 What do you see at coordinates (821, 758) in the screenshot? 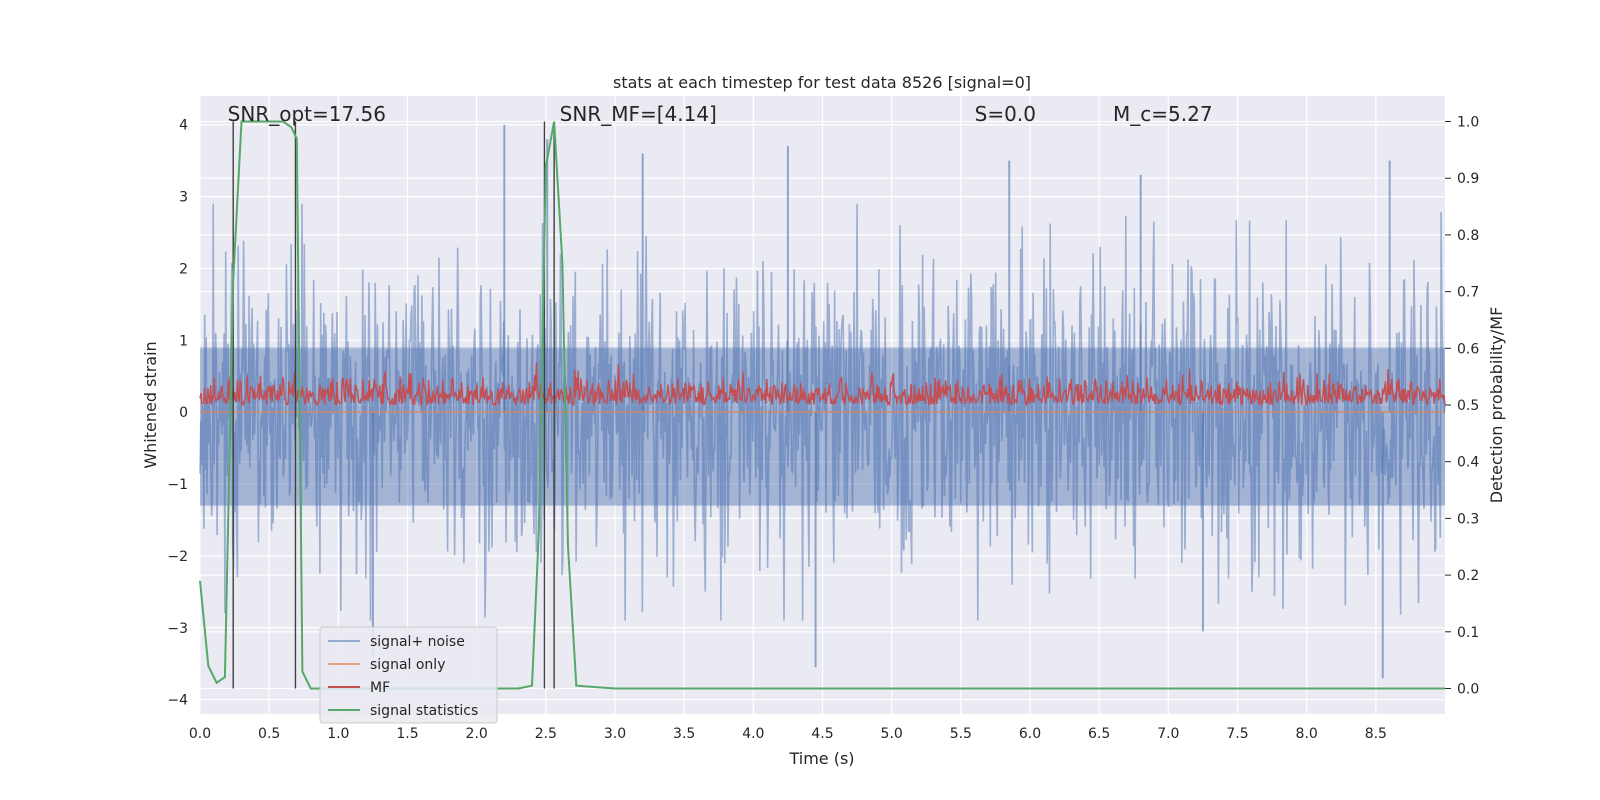
I see `x-axis-label: Time (s)` at bounding box center [821, 758].